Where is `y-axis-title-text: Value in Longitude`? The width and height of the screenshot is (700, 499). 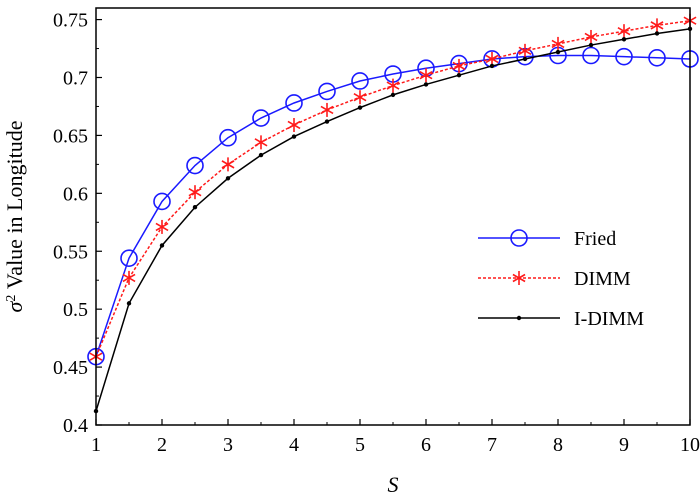 y-axis-title-text: Value in Longitude is located at coordinates (14, 208).